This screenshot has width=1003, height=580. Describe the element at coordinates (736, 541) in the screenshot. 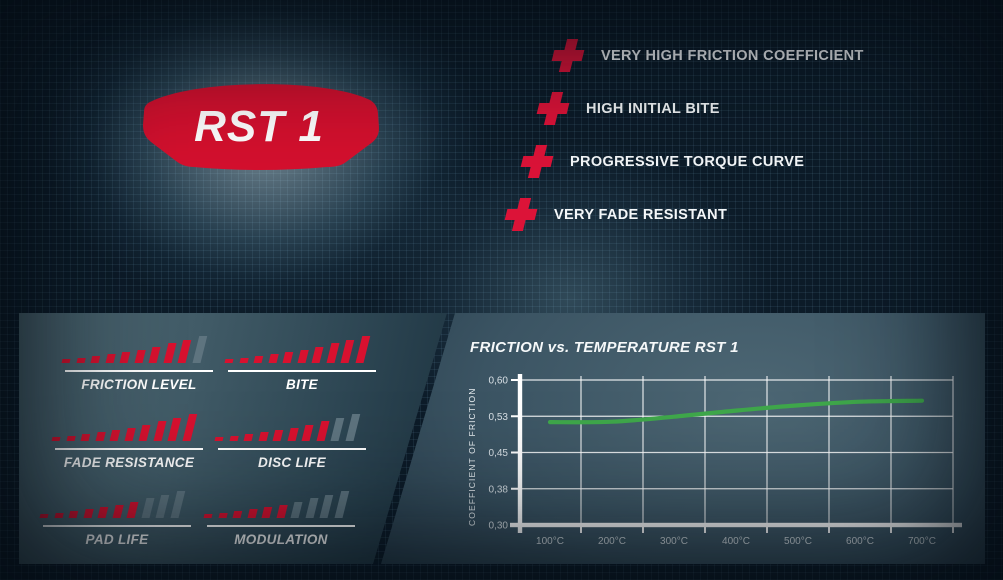

I see `x-tick-label: 400°C` at that location.